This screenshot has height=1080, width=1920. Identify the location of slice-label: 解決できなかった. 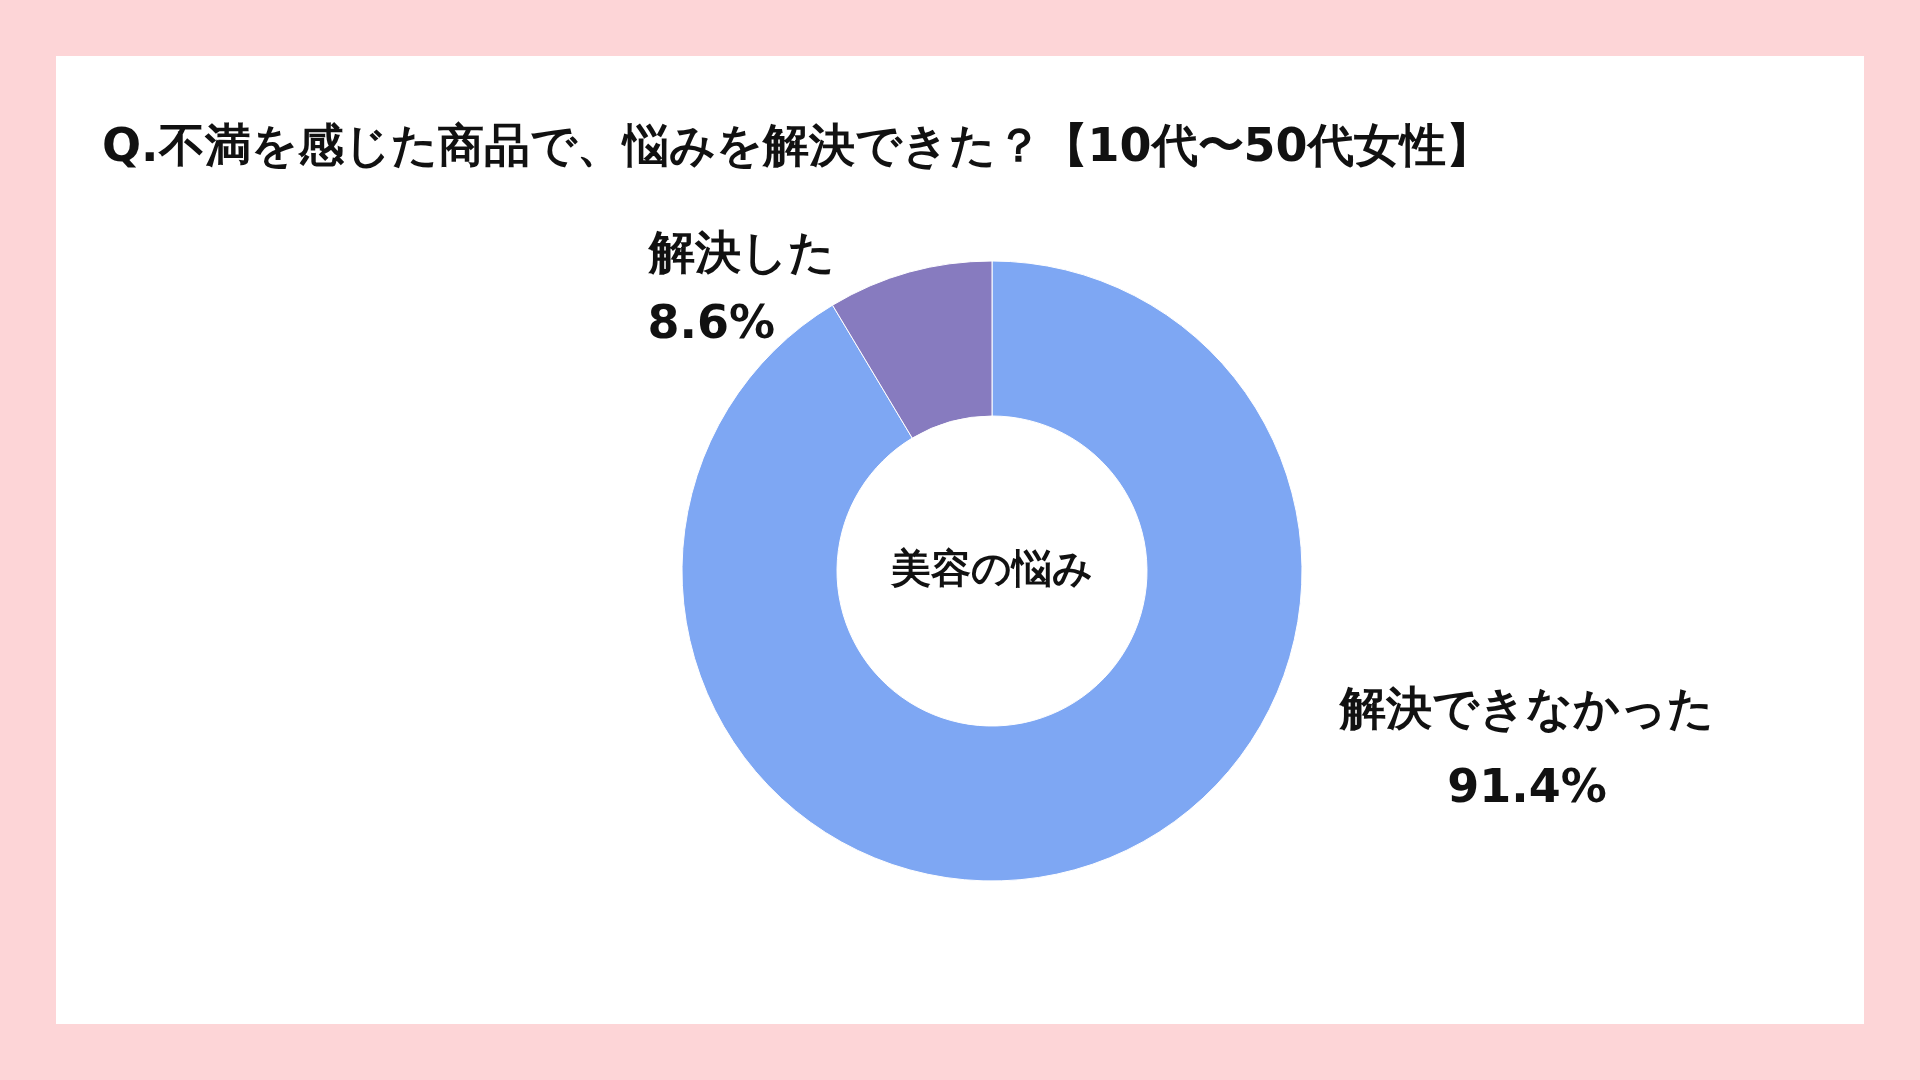
(1526, 707).